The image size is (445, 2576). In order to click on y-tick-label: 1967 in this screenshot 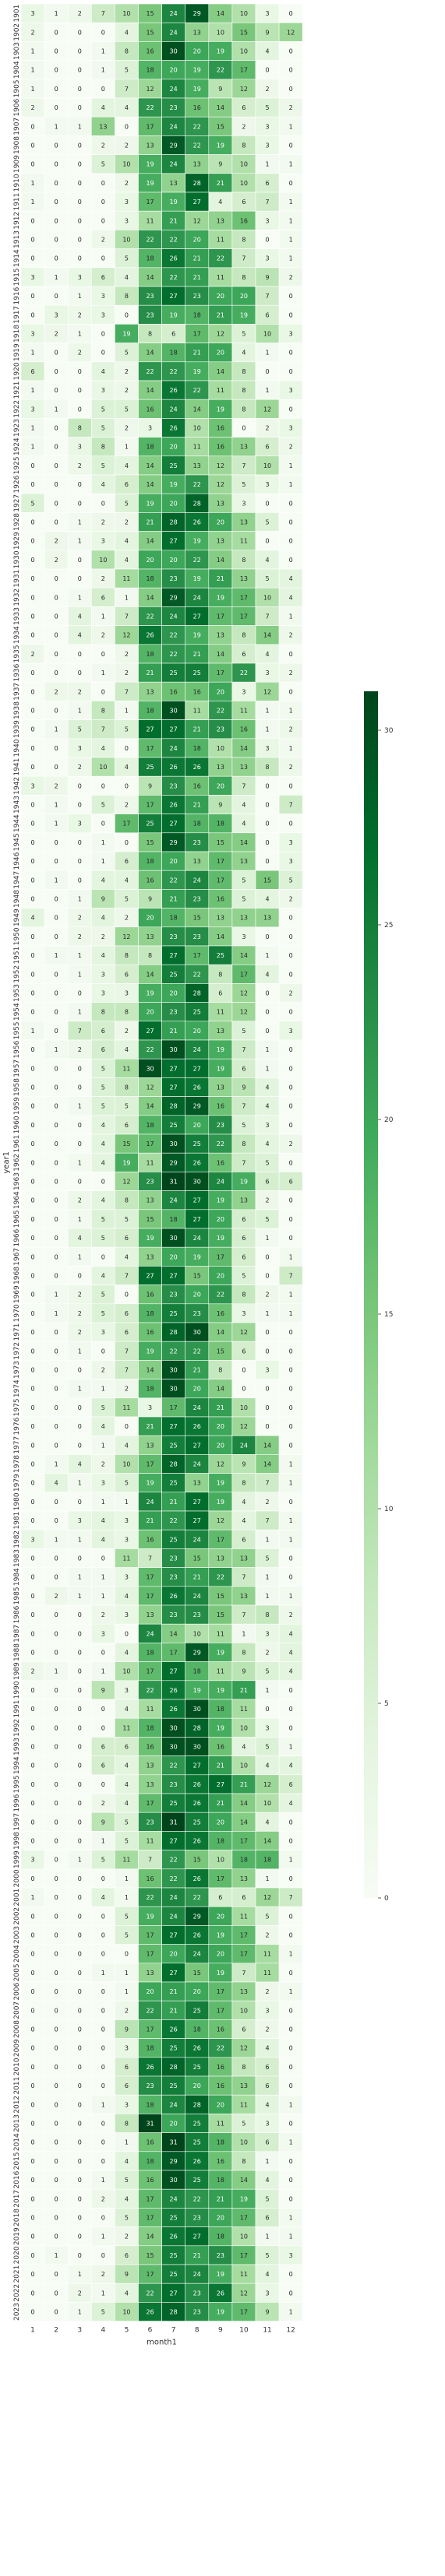, I will do `click(17, 1257)`.